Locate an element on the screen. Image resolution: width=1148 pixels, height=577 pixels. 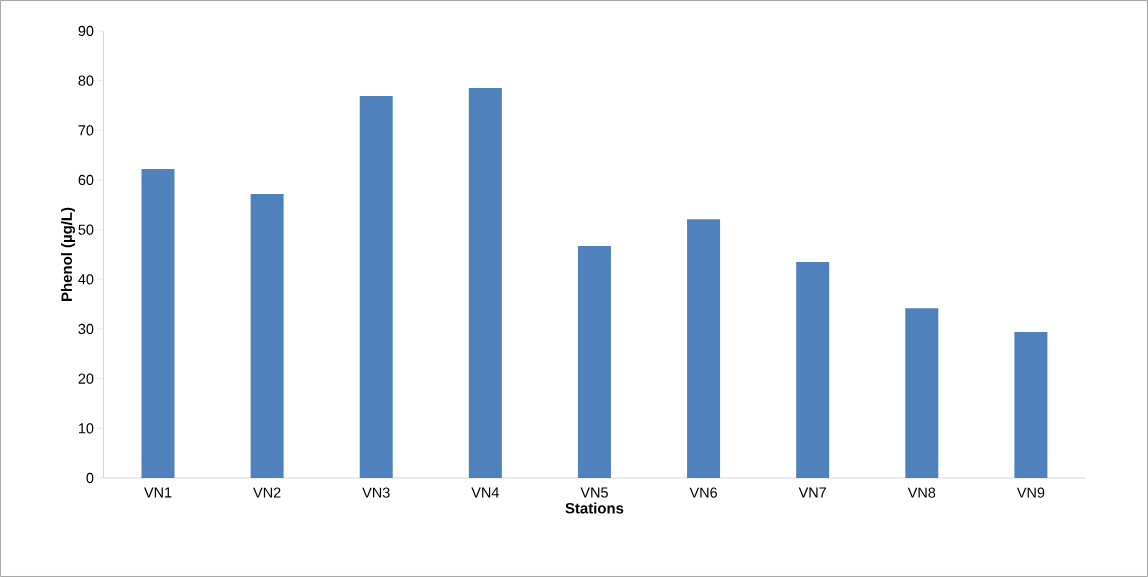
x-tick-label: VN7 is located at coordinates (812, 492).